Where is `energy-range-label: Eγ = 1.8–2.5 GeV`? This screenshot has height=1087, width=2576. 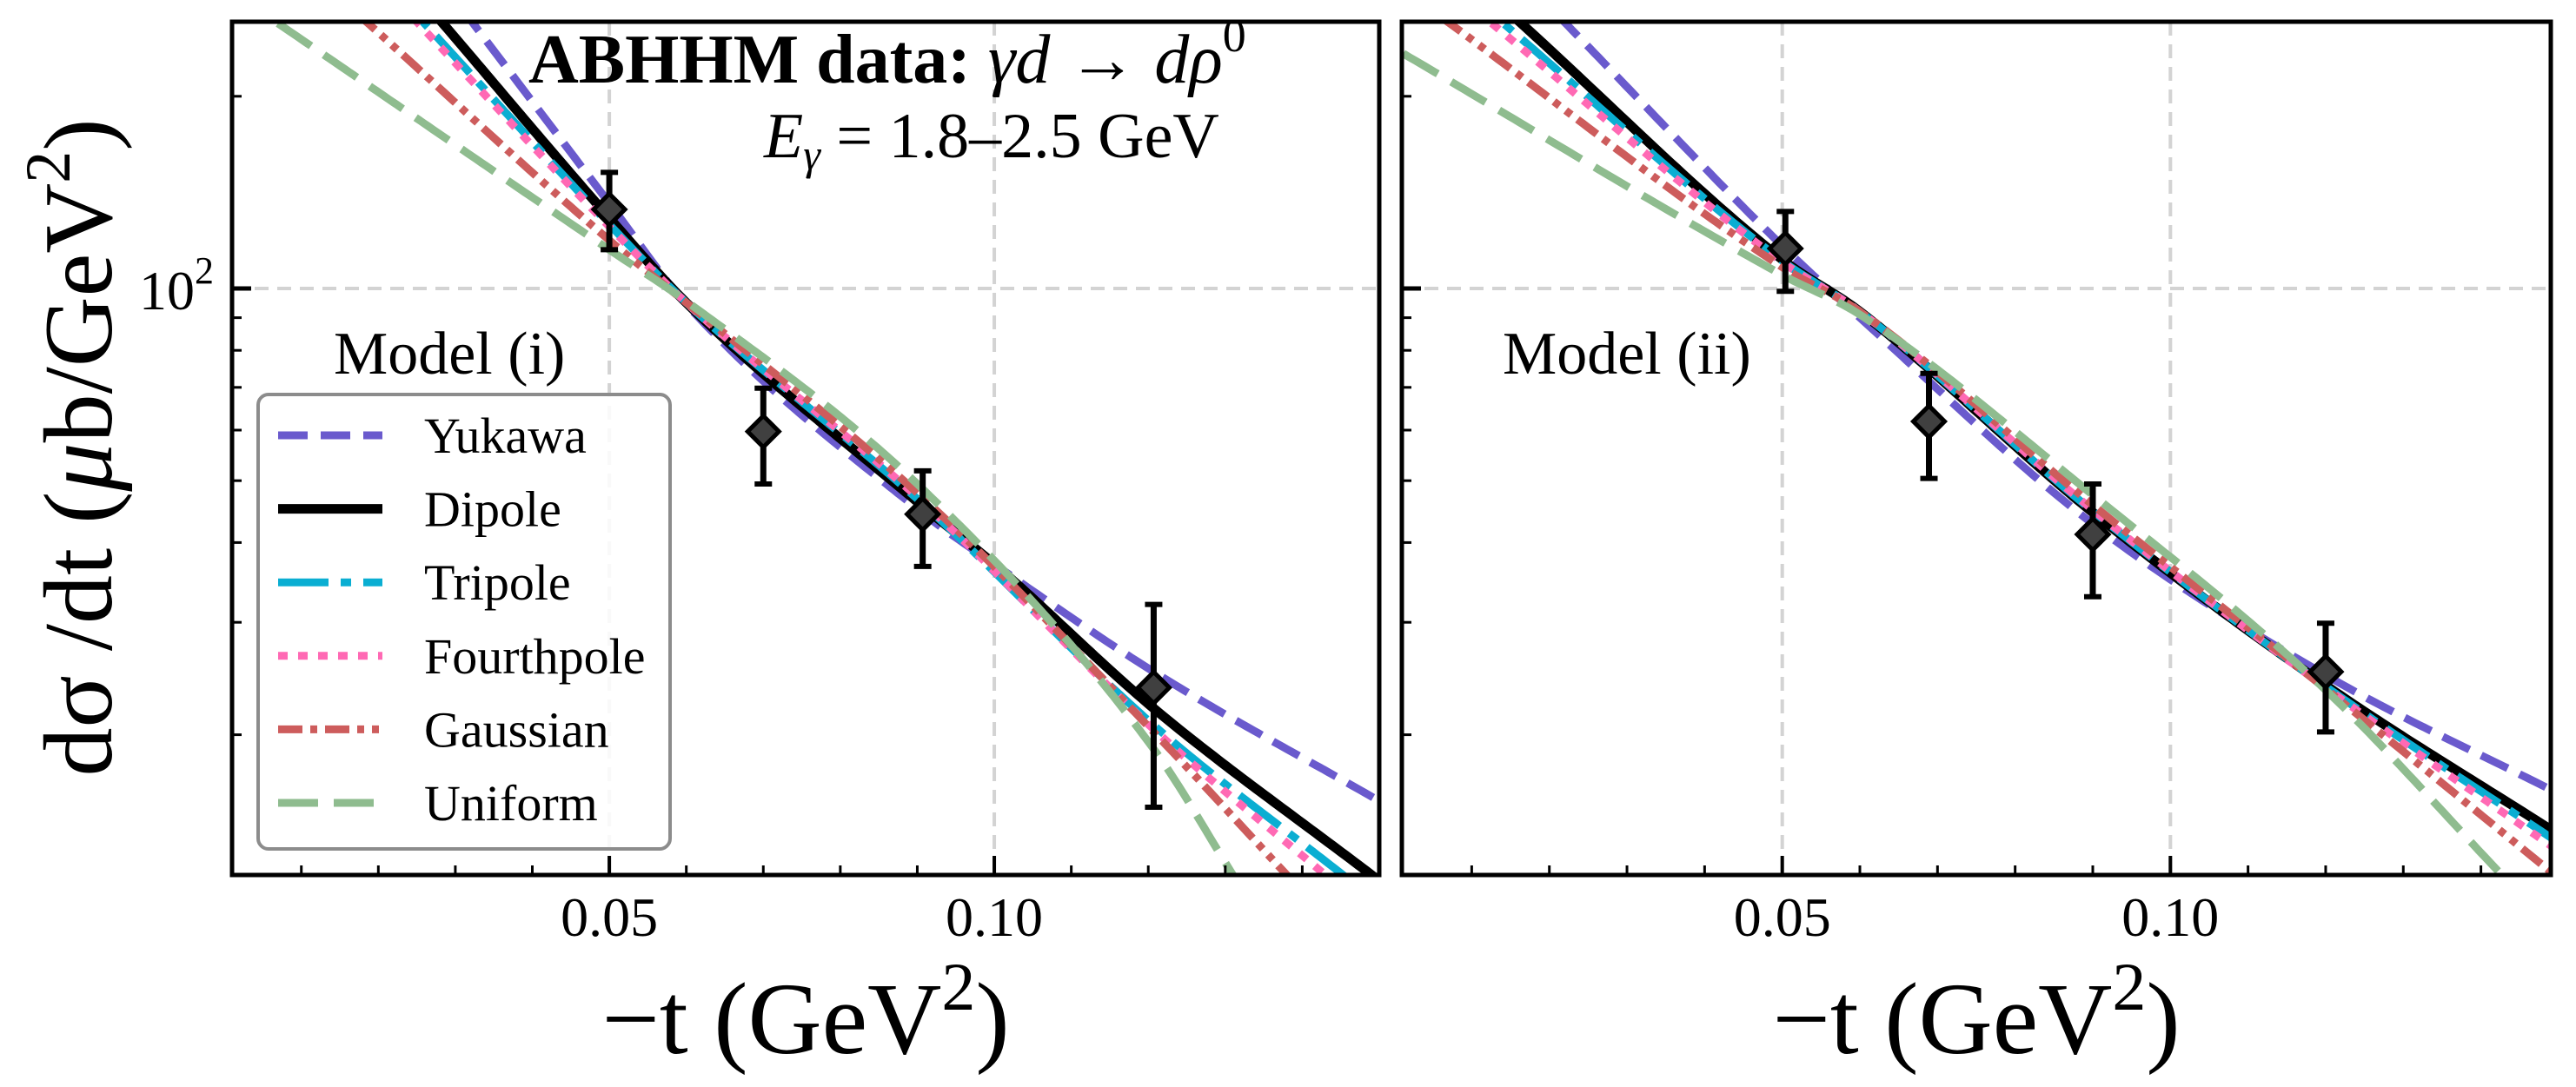
energy-range-label: Eγ = 1.8–2.5 GeV is located at coordinates (991, 140).